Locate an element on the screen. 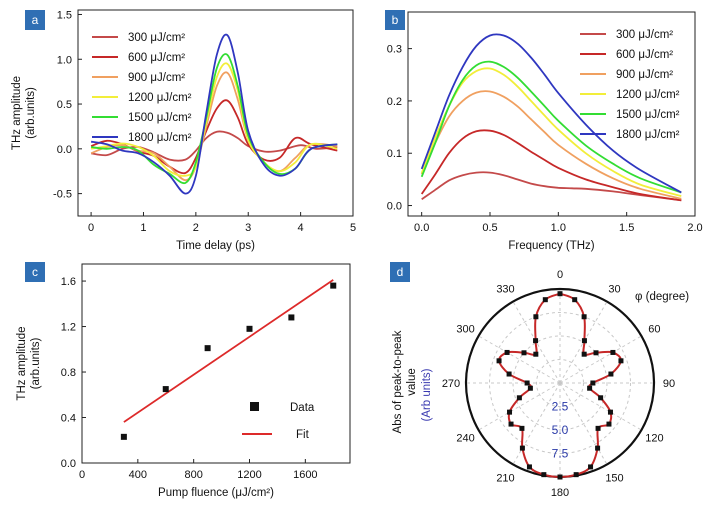  panel-badge: c is located at coordinates (35, 272).